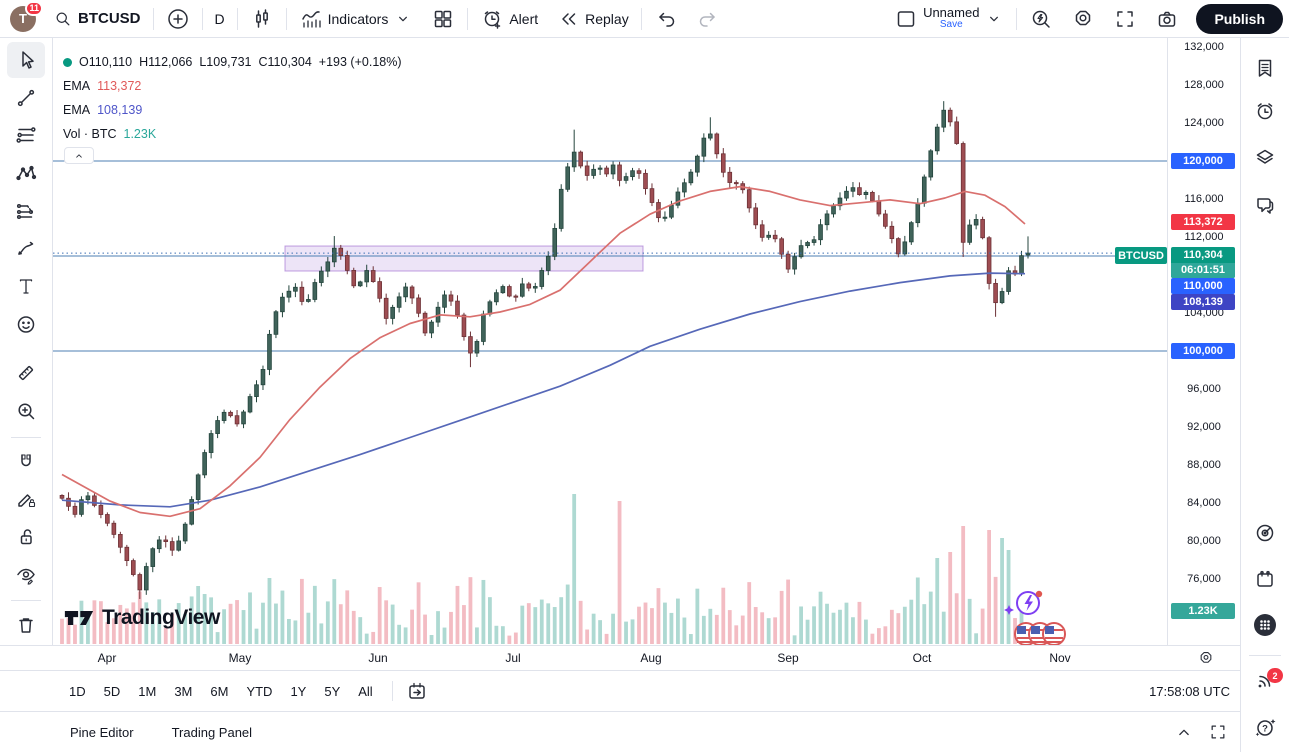  What do you see at coordinates (26, 173) in the screenshot?
I see `tool-xabcd-pattern` at bounding box center [26, 173].